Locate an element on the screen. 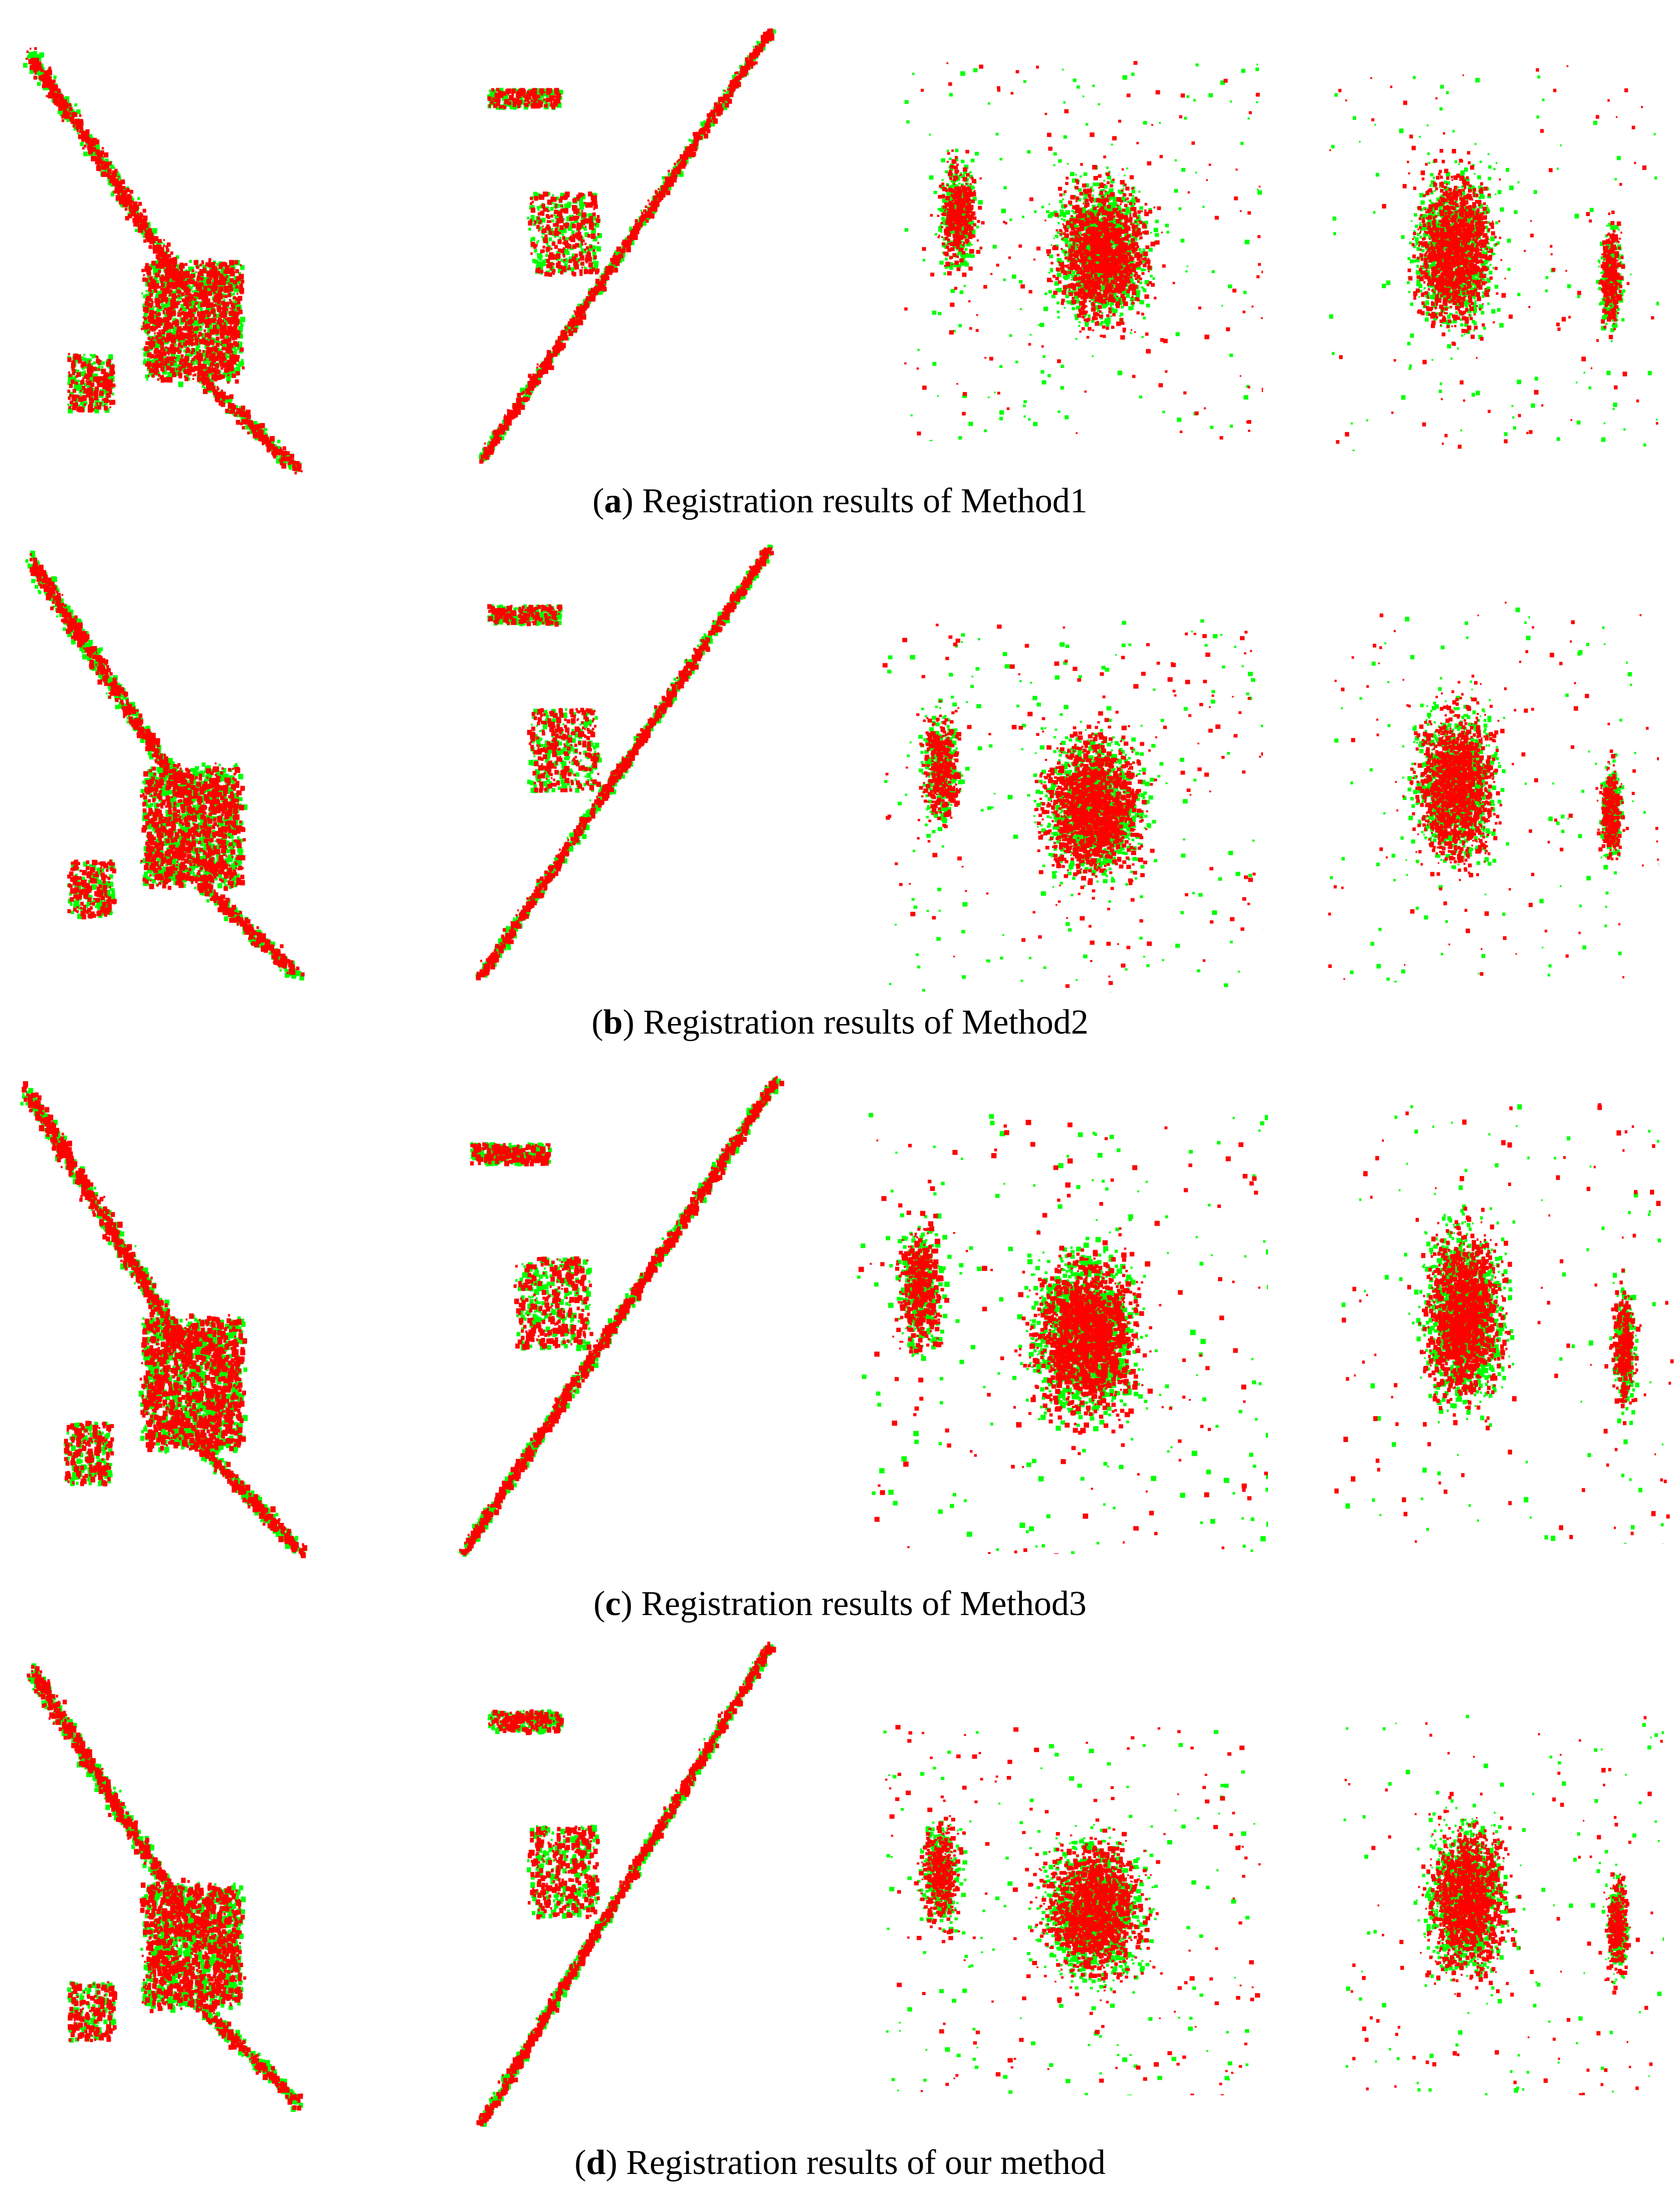  caption-a: (a) Registration results of Method1 is located at coordinates (840, 501).